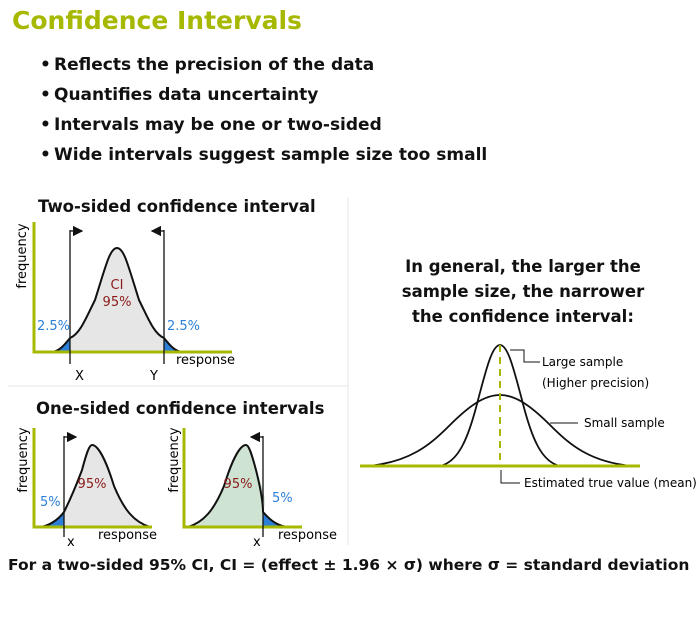 Image resolution: width=700 pixels, height=636 pixels. What do you see at coordinates (510, 477) in the screenshot?
I see `mean-leader` at bounding box center [510, 477].